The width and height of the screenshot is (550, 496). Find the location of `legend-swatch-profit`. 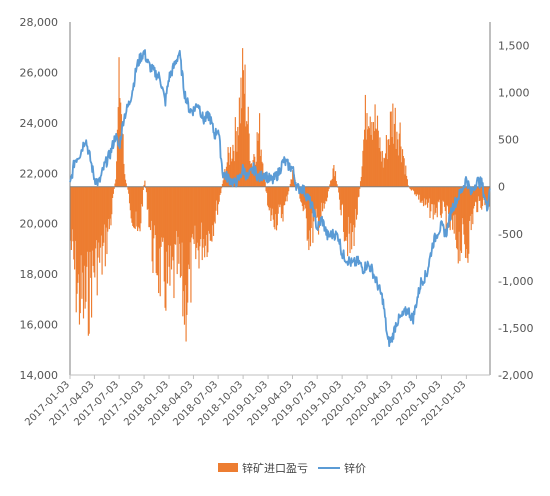

legend-swatch-profit is located at coordinates (228, 467).